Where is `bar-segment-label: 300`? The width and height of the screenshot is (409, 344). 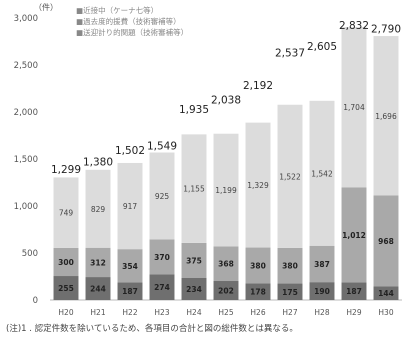
bar-segment-label: 300 is located at coordinates (66, 262).